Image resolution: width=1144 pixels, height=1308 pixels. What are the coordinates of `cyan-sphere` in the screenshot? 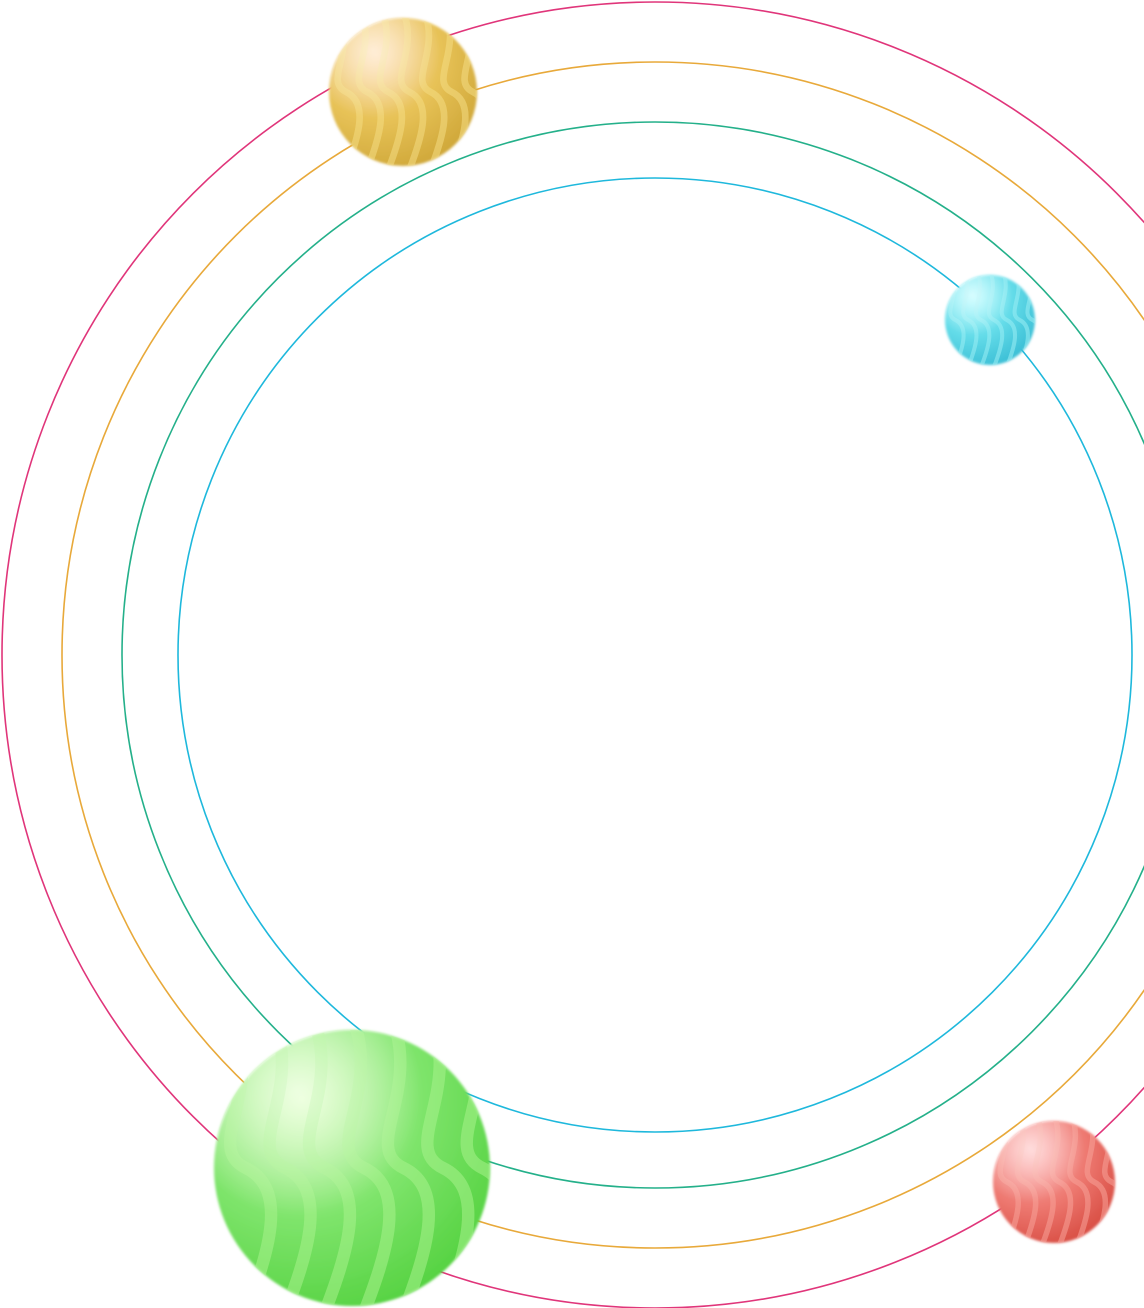 It's located at (990, 320).